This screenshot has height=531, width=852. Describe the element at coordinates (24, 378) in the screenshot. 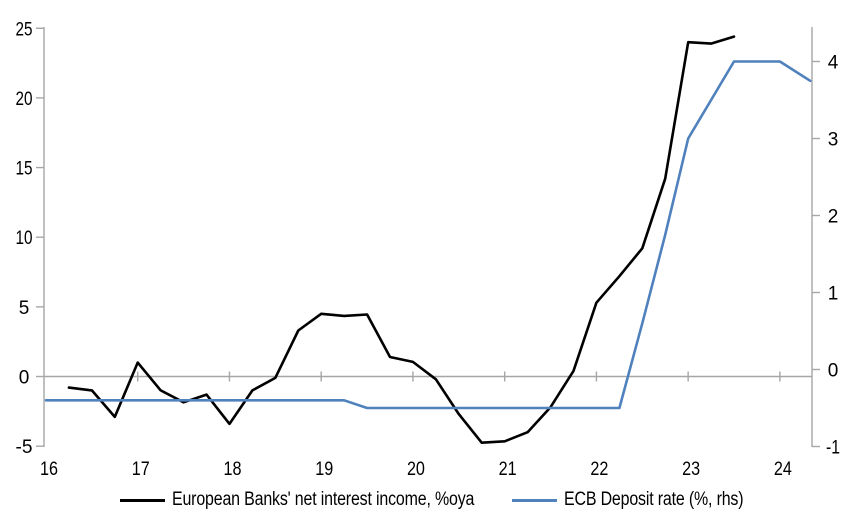

I see `left-axis-label: 0` at that location.